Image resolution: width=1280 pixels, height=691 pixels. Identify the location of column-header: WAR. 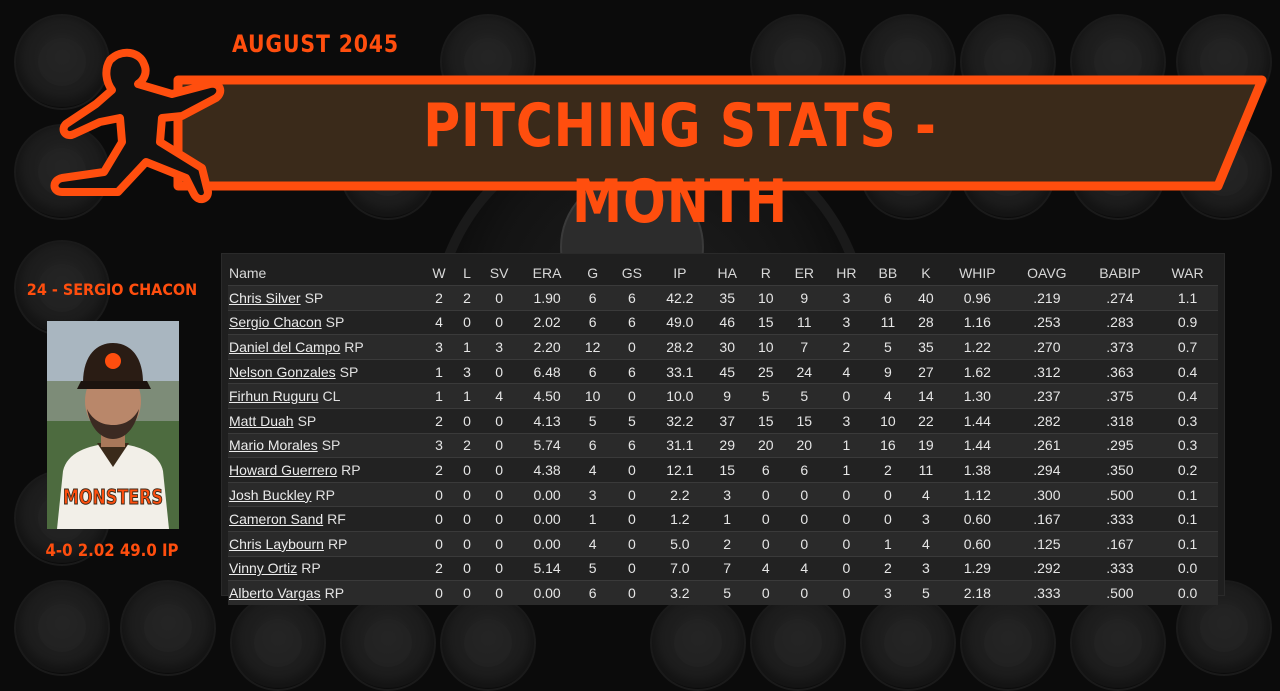
(1187, 272).